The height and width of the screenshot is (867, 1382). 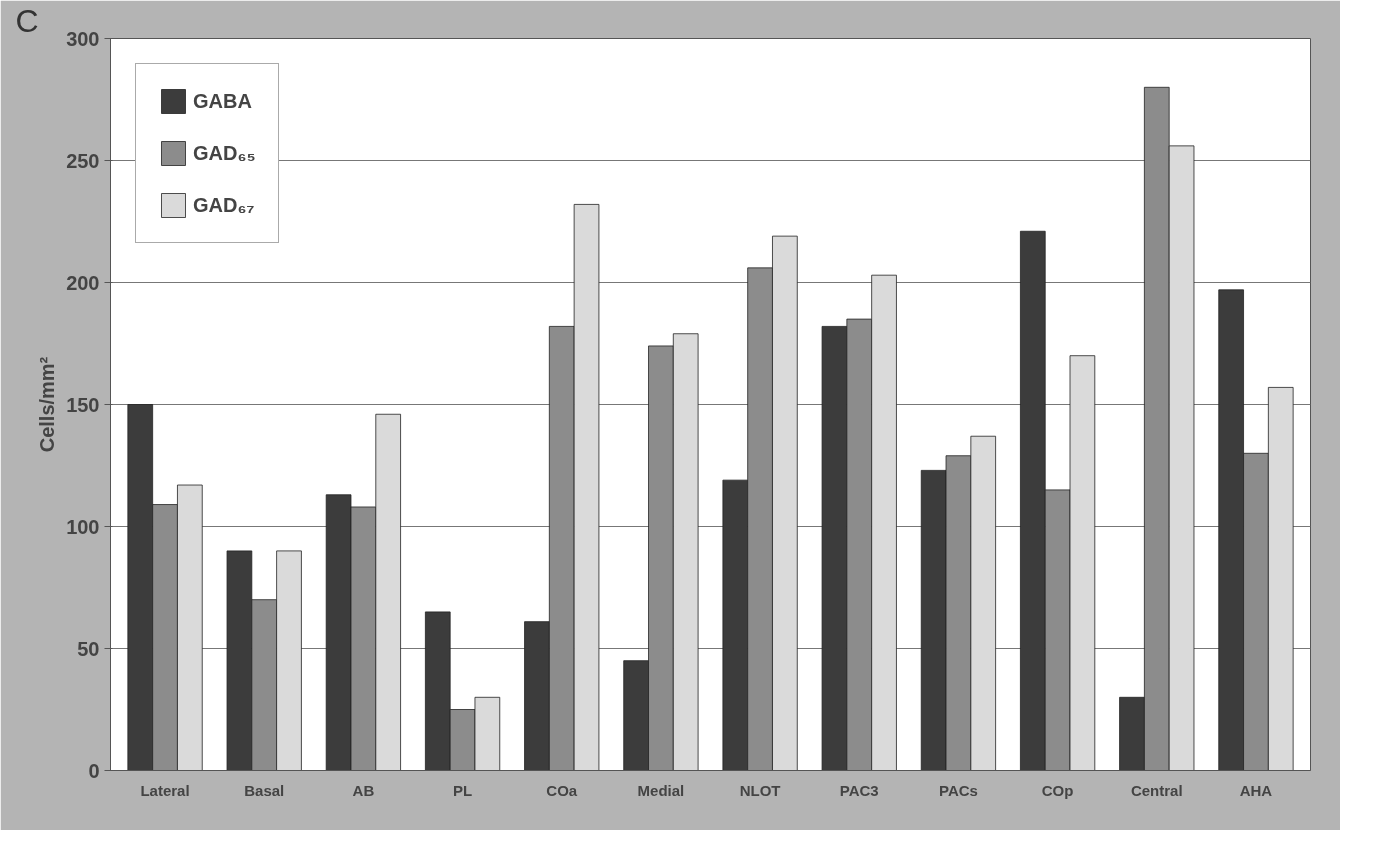 What do you see at coordinates (222, 101) in the screenshot?
I see `legend-label: GABA` at bounding box center [222, 101].